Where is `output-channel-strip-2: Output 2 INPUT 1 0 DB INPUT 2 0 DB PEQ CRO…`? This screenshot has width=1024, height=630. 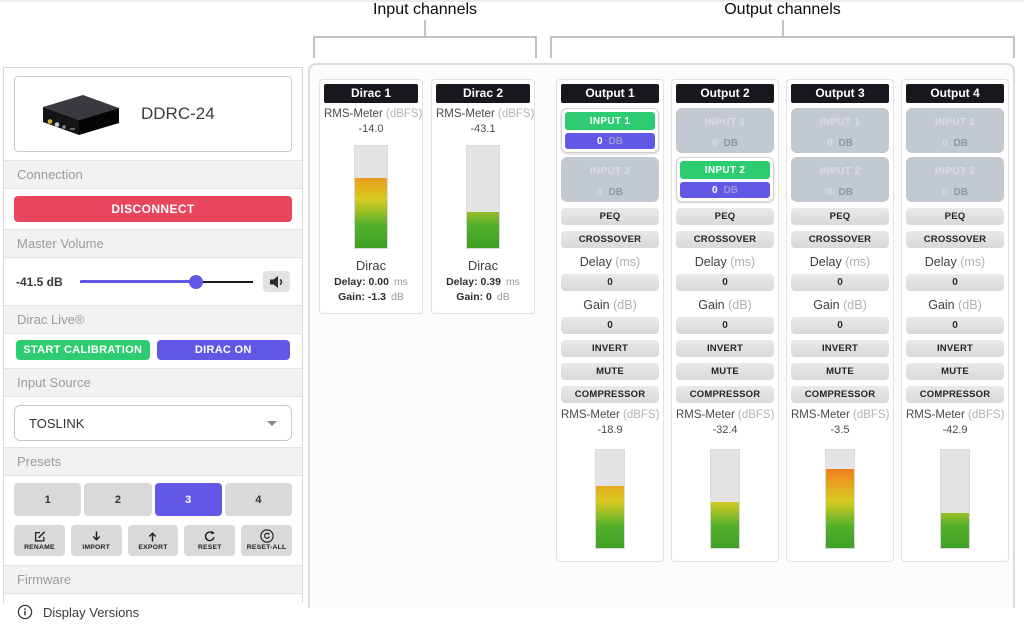 output-channel-strip-2: Output 2 INPUT 1 0 DB INPUT 2 0 DB PEQ CRO… is located at coordinates (725, 320).